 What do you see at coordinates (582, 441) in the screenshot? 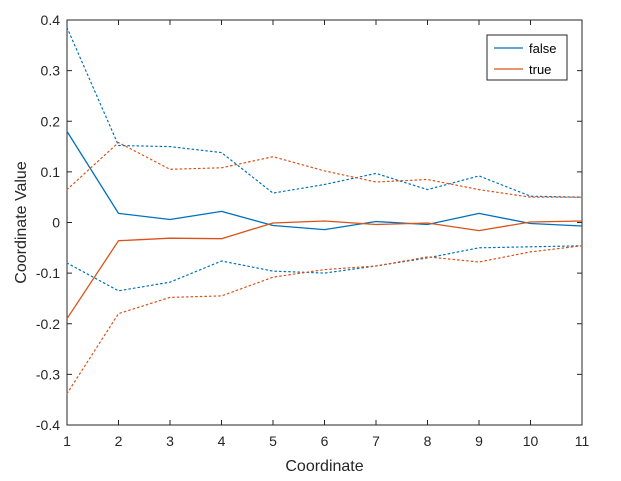
I see `x-tick-label: 11` at bounding box center [582, 441].